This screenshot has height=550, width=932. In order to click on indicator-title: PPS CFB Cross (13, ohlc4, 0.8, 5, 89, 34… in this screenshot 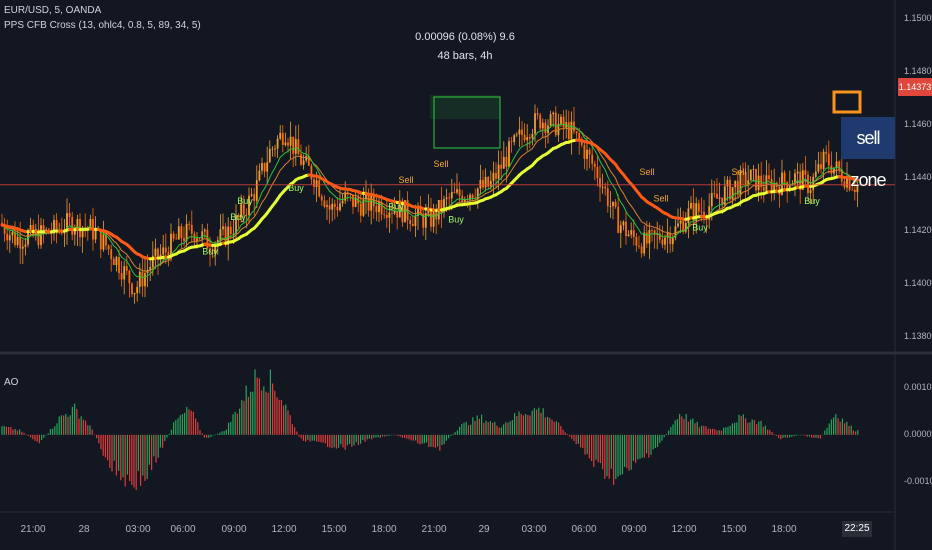, I will do `click(102, 25)`.